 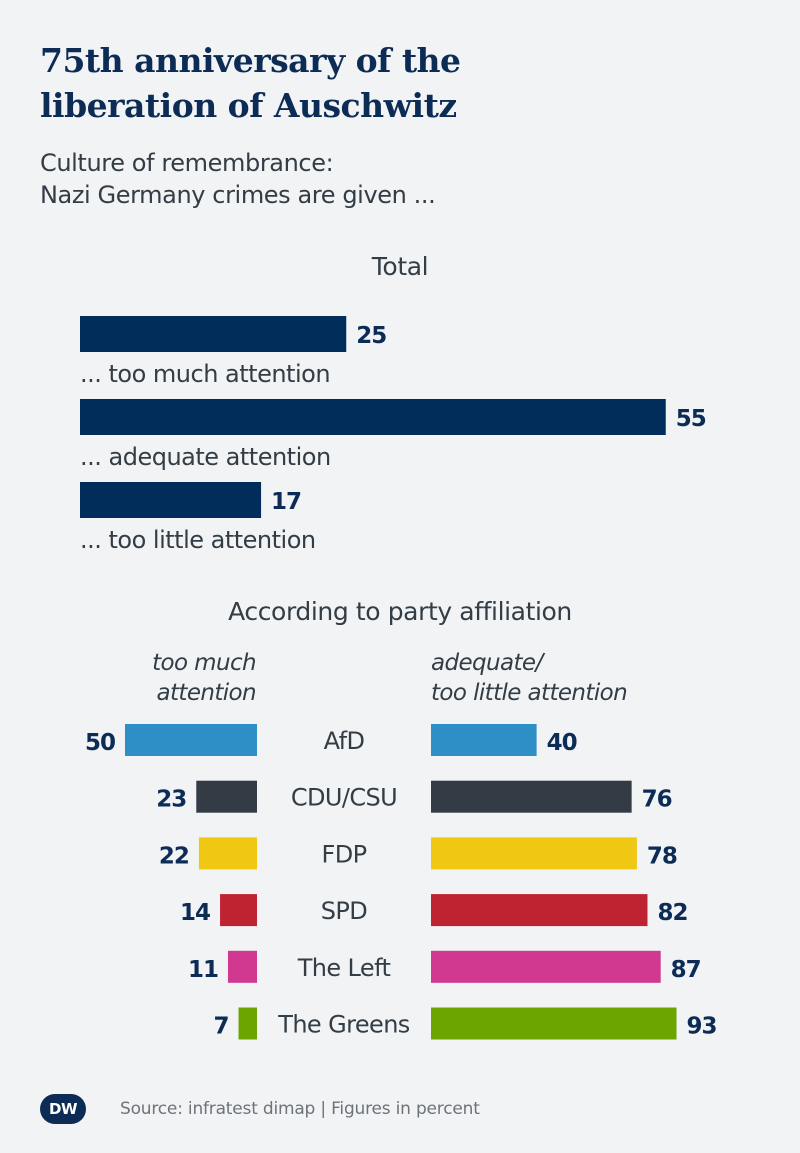 I want to click on party-name-label: CDU/CSU, so click(x=344, y=798).